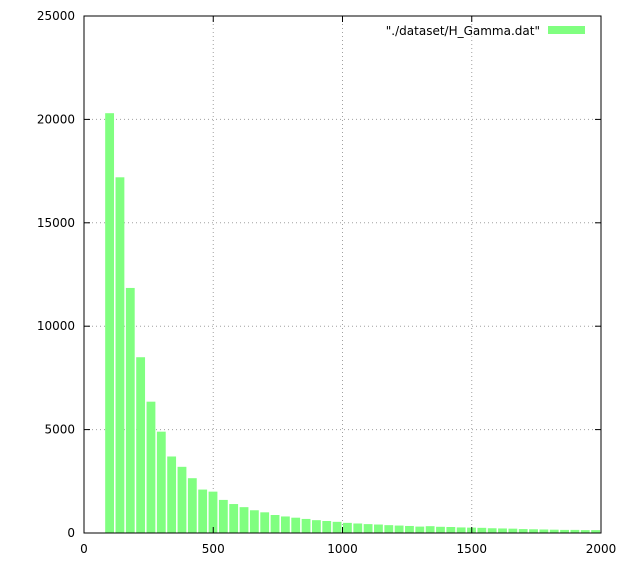  I want to click on legend-label: "./dataset/H_Gamma.dat", so click(463, 31).